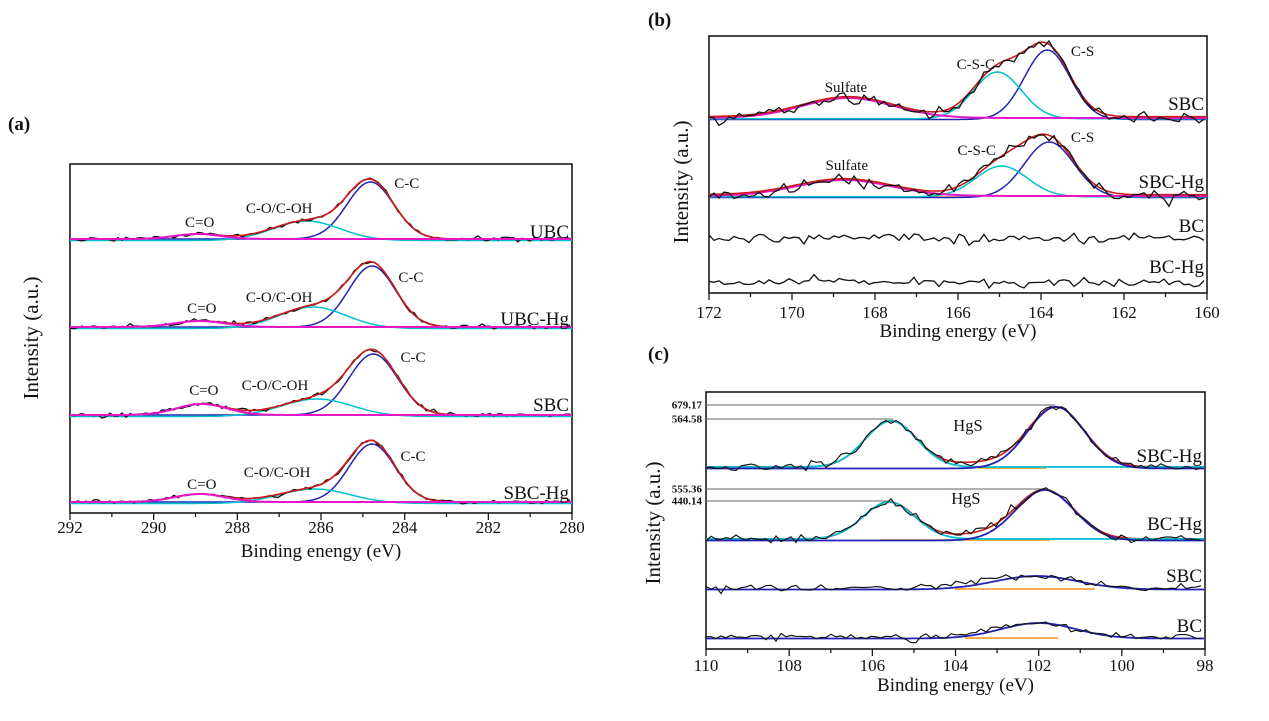 This screenshot has height=721, width=1269. Describe the element at coordinates (660, 20) in the screenshot. I see `panel-b-label: (b)` at that location.